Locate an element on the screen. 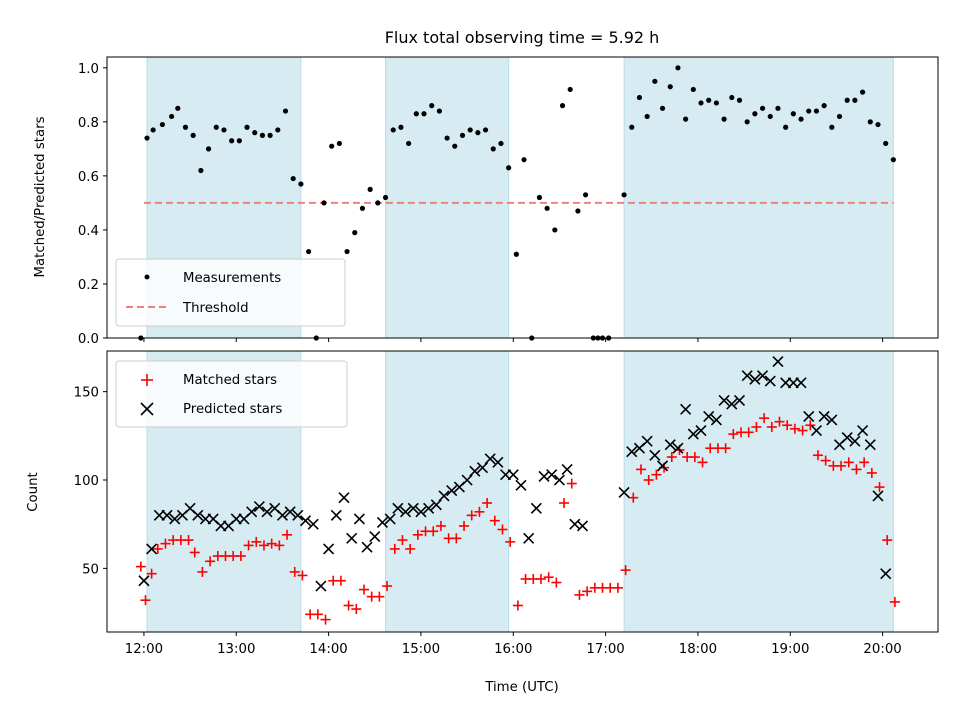 This screenshot has width=960, height=720. chart-title: Flux total observing time = 5.92 h is located at coordinates (522, 37).